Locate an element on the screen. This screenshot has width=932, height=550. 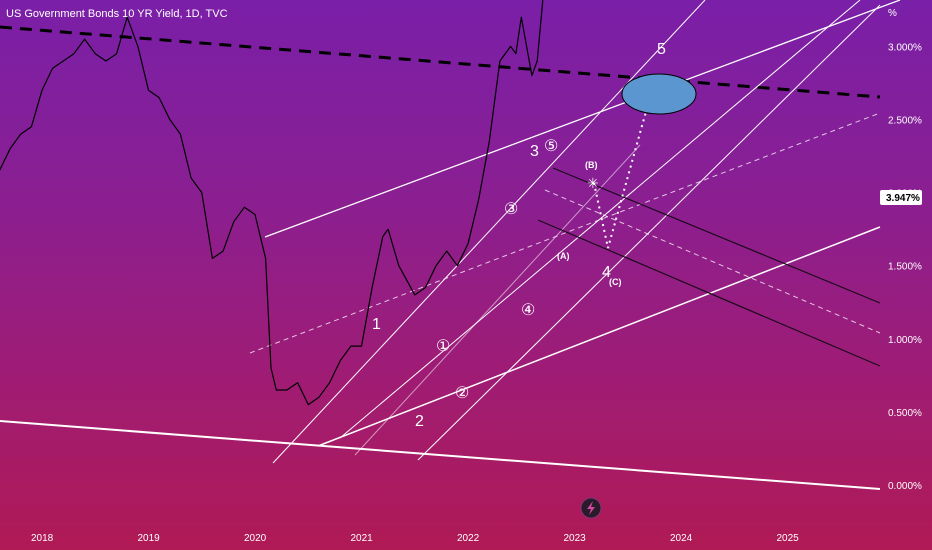
y-tick-label: 1.500% is located at coordinates (905, 267).